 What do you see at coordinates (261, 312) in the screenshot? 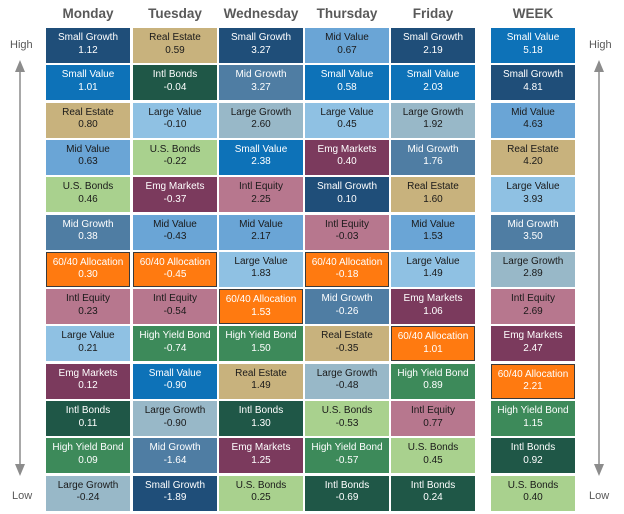
I see `cell-value-label: 1.53` at bounding box center [261, 312].